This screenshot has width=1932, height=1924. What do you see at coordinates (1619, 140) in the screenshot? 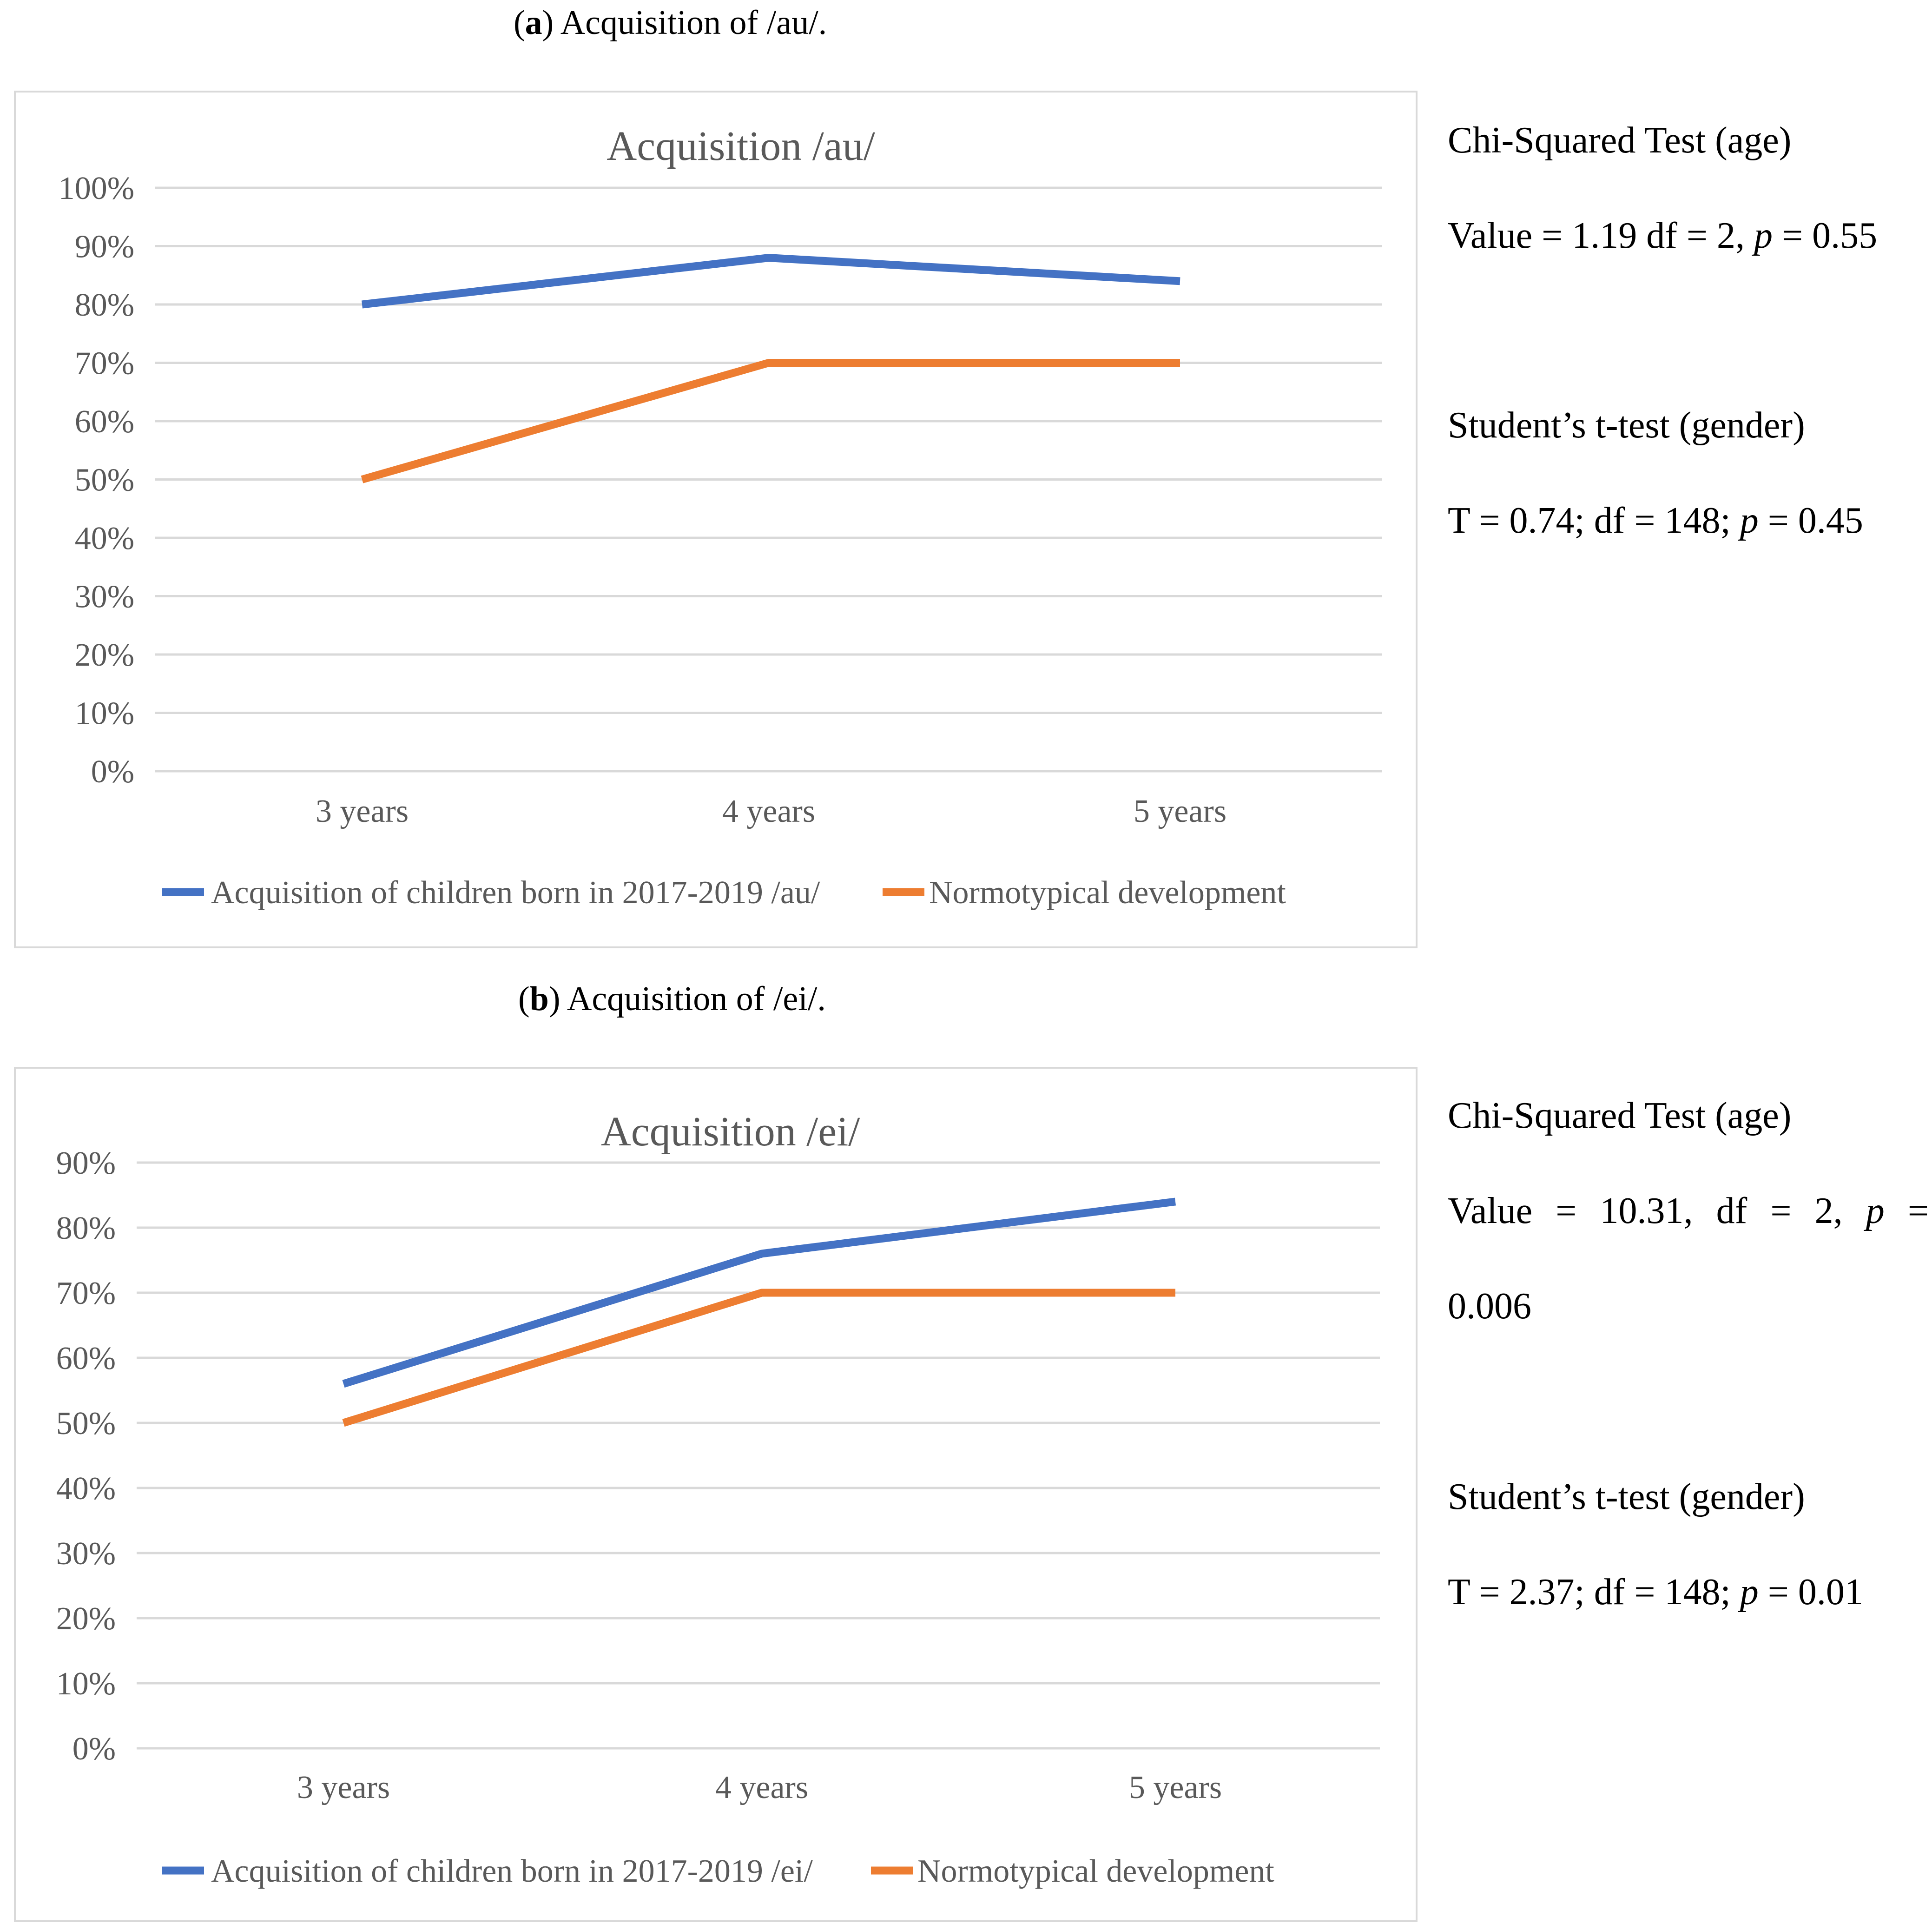
I see `chi-squared-title-a: Chi-Squared Test (age)` at bounding box center [1619, 140].